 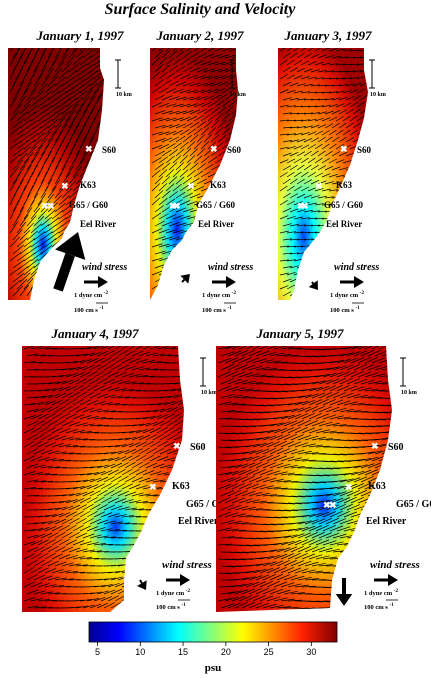 I want to click on colorbar-tick-label: 25, so click(x=269, y=652).